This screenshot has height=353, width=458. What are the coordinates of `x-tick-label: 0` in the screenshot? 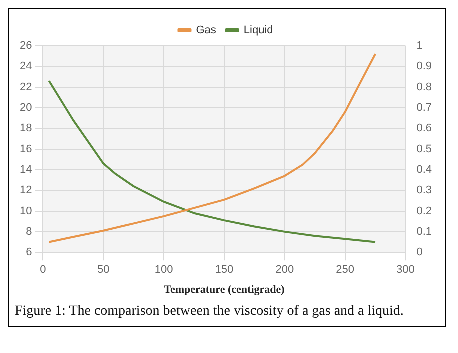 It's located at (43, 270).